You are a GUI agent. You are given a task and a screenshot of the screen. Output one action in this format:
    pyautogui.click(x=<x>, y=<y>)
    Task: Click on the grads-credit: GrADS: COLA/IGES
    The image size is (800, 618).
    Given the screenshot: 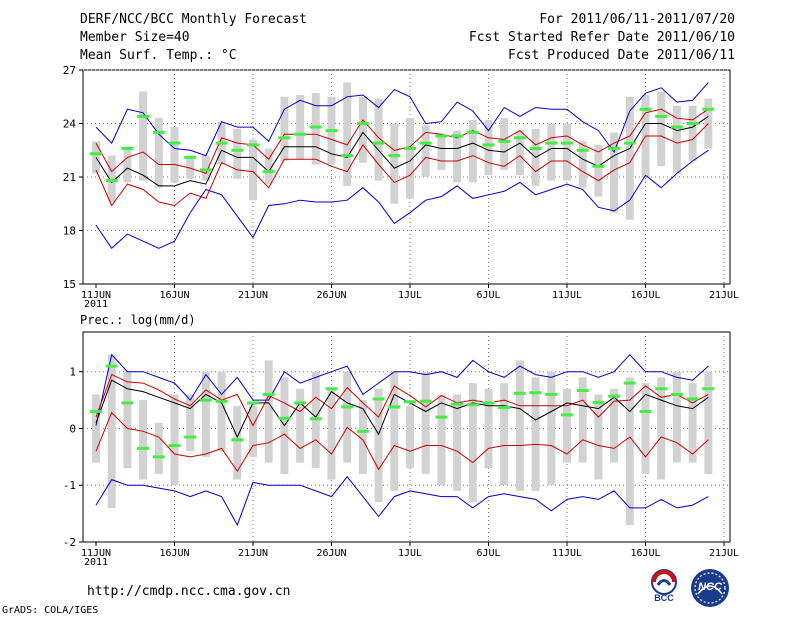 What is the action you would take?
    pyautogui.click(x=50, y=610)
    